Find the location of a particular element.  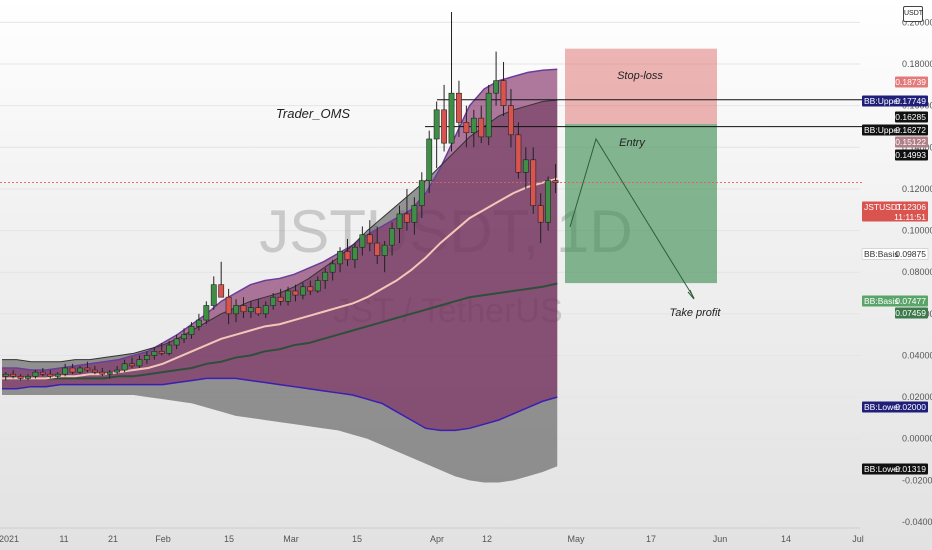

price-tick-label: 0.00000 is located at coordinates (917, 439).